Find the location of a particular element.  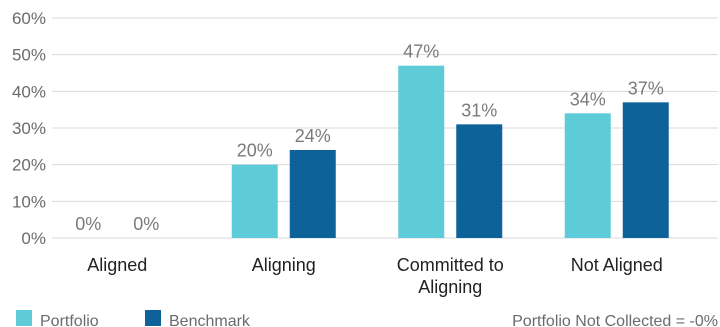

footnote: Portfolio Not Collected = -0% is located at coordinates (615, 320).